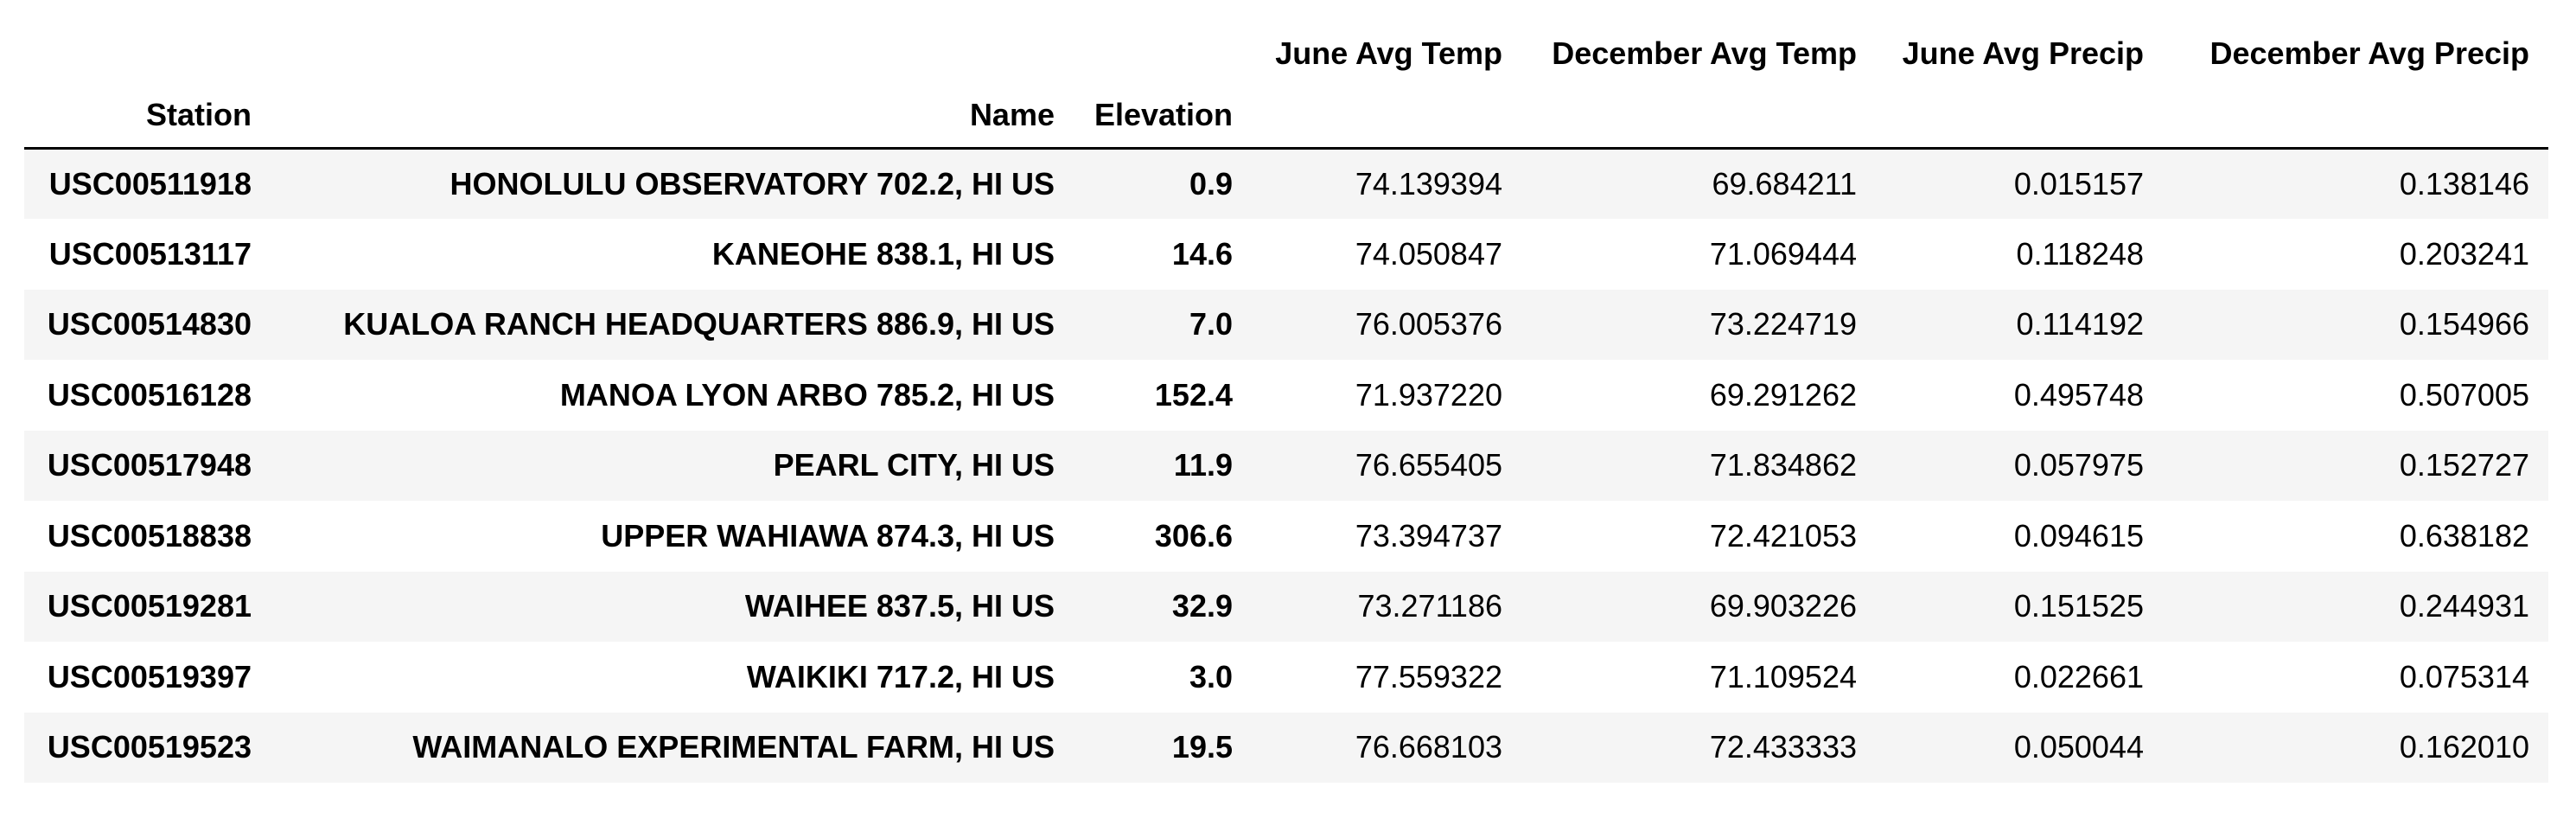  Describe the element at coordinates (883, 253) in the screenshot. I see `cell-name: KANEOHE 838.1, HI US` at that location.